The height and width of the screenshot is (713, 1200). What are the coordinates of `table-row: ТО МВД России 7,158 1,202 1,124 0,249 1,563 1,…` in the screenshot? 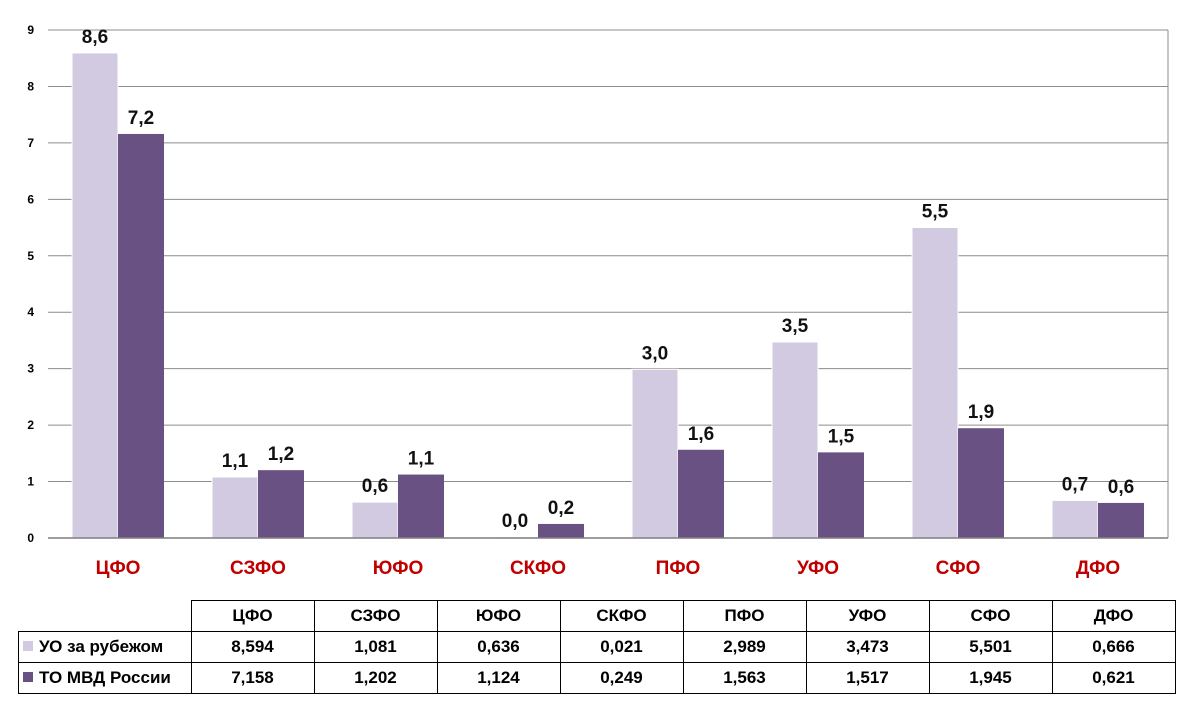 It's located at (597, 678).